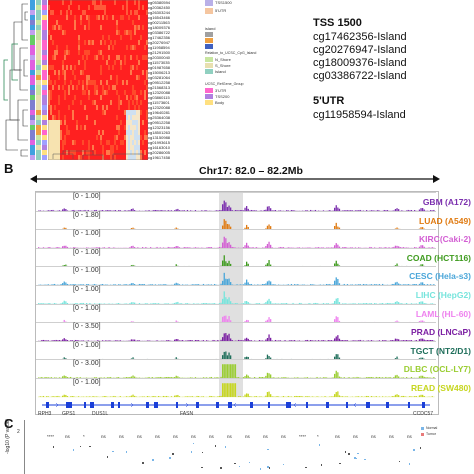 The width and height of the screenshot is (474, 474). Describe the element at coordinates (159, 122) in the screenshot. I see `heatmap-row-label: cg09512258` at that location.